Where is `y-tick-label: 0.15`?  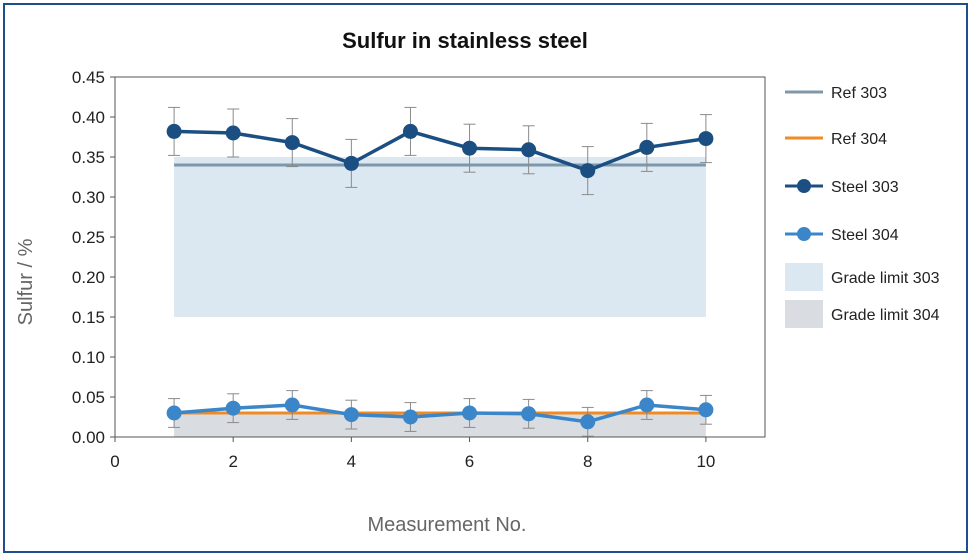 y-tick-label: 0.15 is located at coordinates (88, 317).